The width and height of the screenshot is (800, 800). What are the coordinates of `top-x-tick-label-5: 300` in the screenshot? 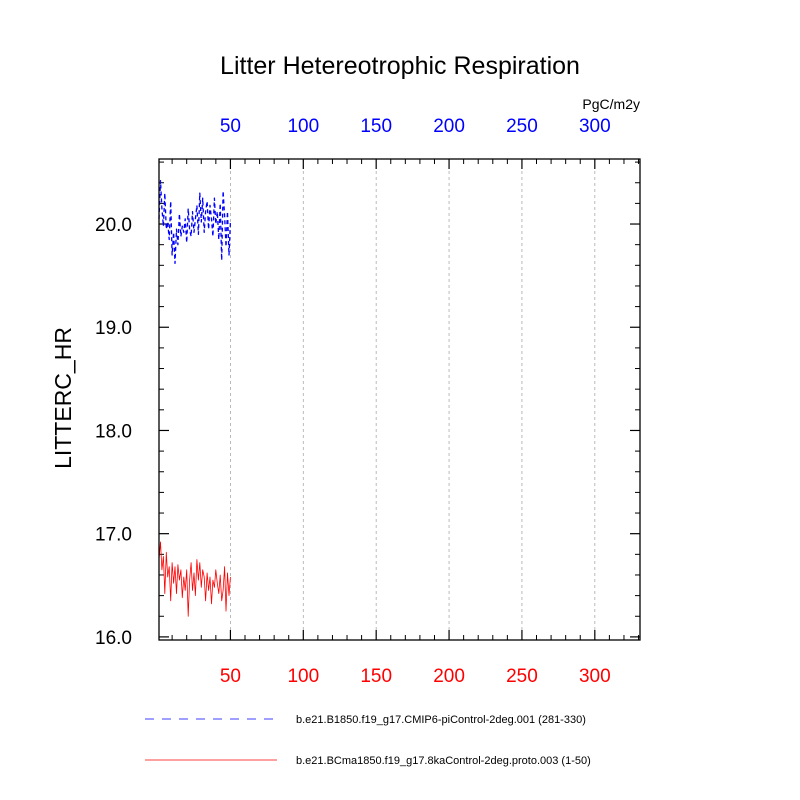 It's located at (595, 126).